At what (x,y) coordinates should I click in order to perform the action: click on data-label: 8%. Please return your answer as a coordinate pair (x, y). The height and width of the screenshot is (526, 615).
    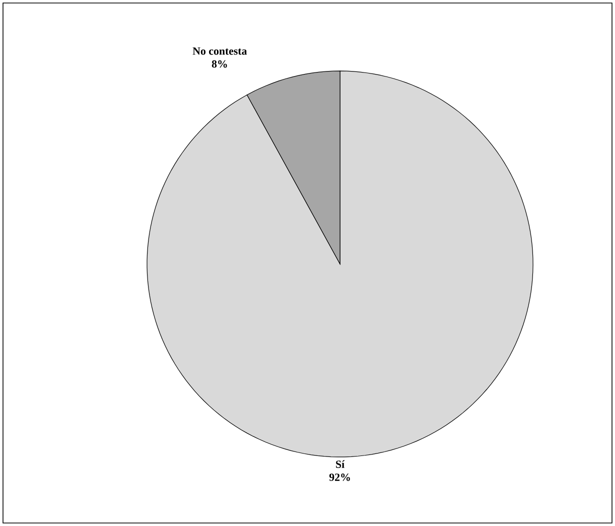
    Looking at the image, I should click on (219, 64).